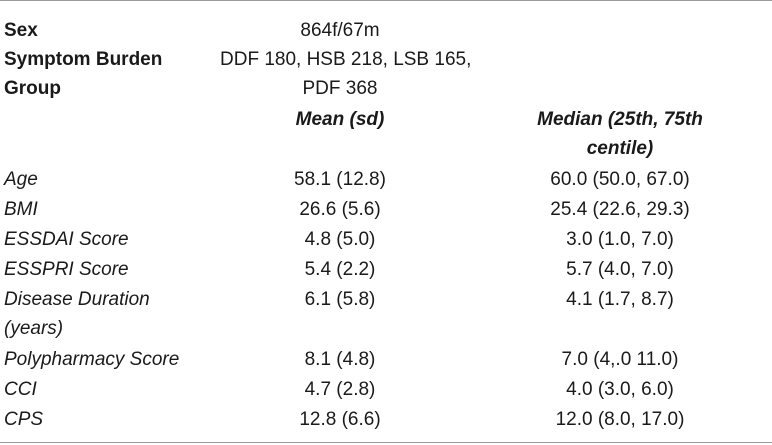  What do you see at coordinates (620, 419) in the screenshot?
I see `row-median-cps: 12.0 (8.0, 17.0)` at bounding box center [620, 419].